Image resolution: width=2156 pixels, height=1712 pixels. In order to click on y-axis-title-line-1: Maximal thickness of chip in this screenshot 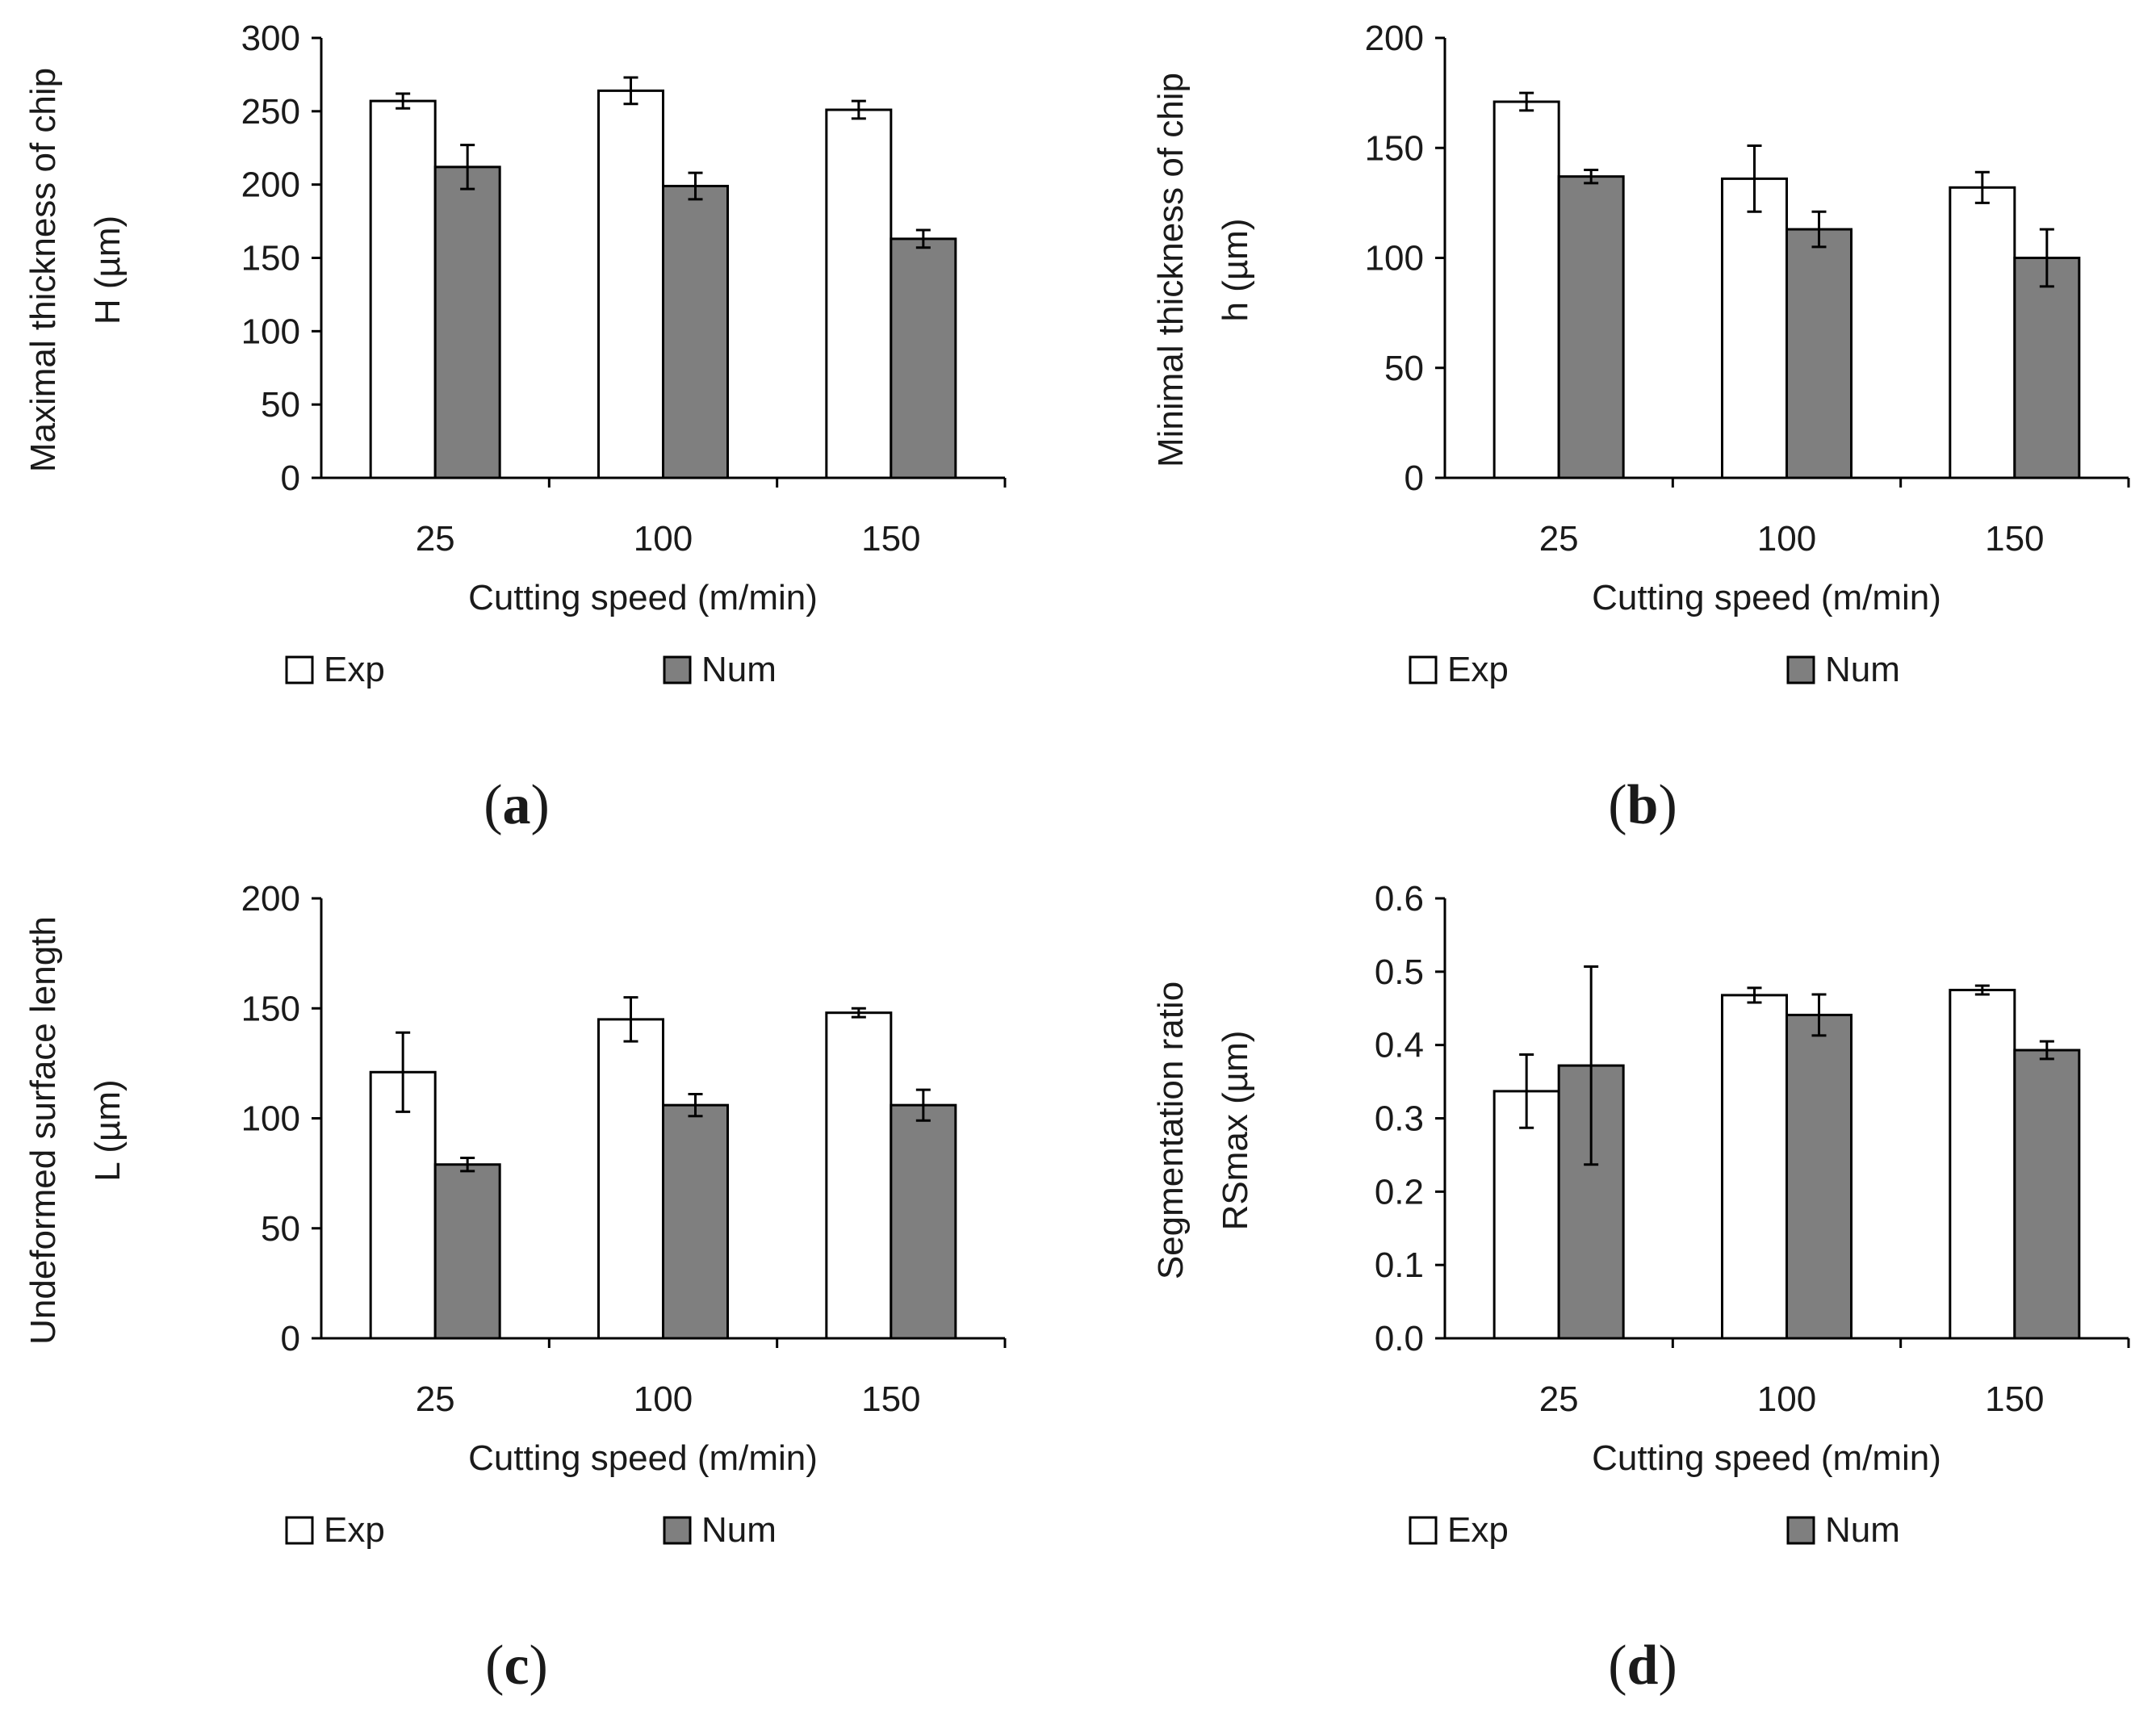, I will do `click(43, 270)`.